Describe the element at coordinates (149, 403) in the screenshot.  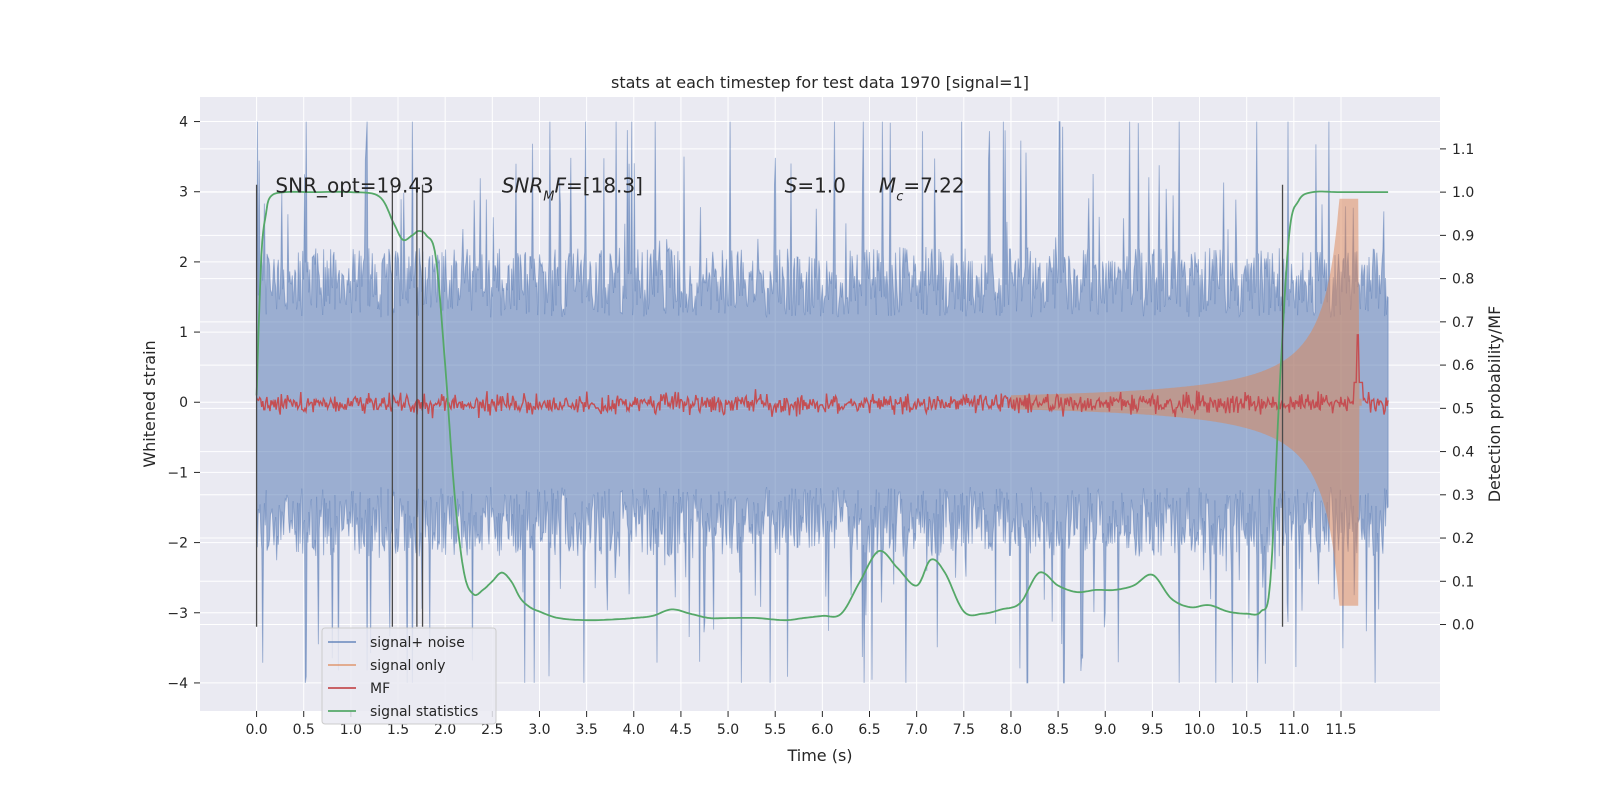
I see `y-axis-label-left: Whitened strain` at that location.